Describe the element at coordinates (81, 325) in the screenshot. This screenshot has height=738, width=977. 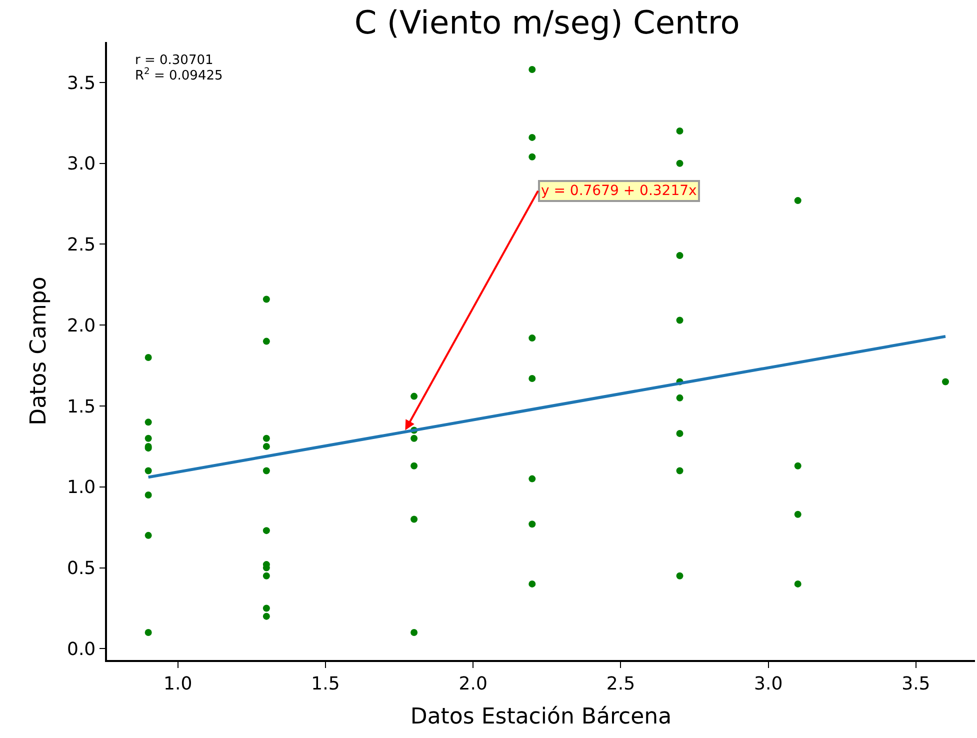
I see `y-tick-label: 2.0` at that location.